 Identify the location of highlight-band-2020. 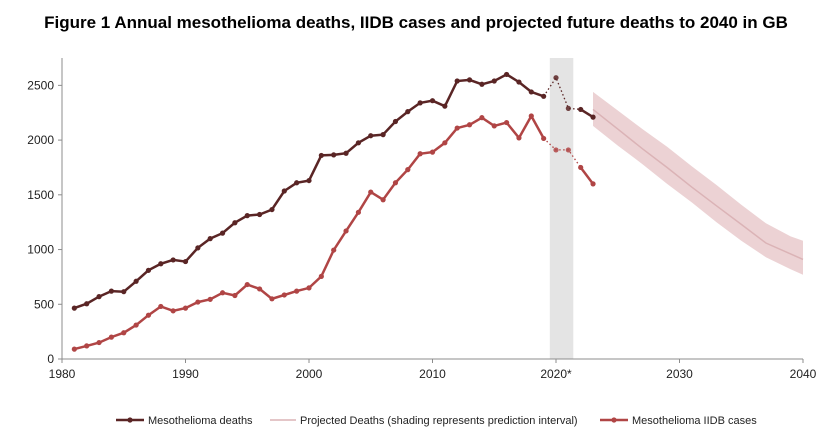
(561, 208).